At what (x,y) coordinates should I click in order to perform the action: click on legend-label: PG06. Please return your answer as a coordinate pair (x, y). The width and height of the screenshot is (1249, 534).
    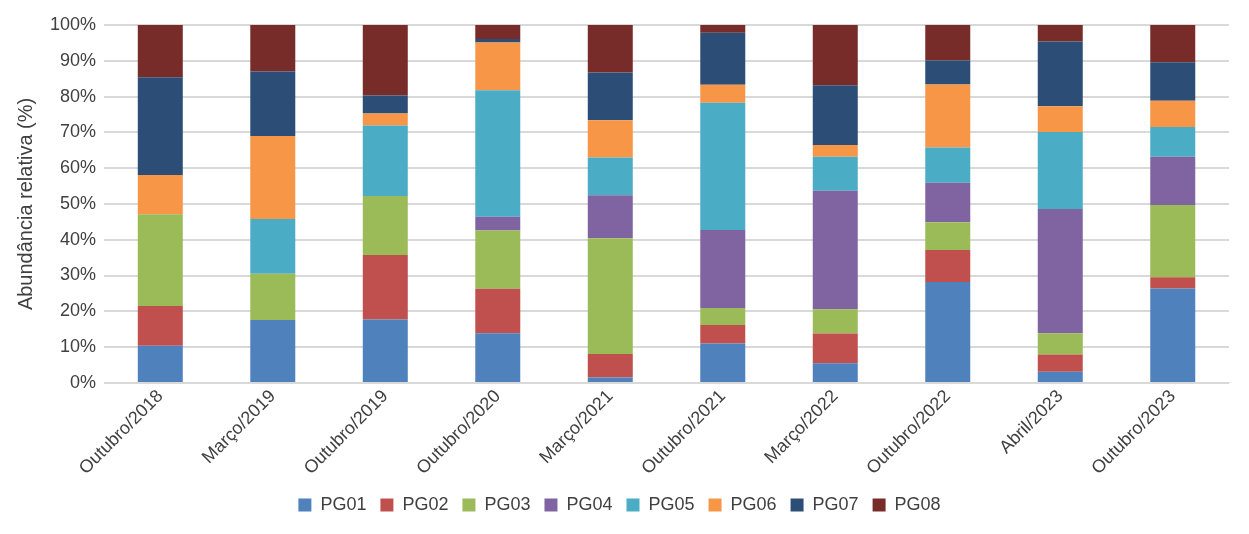
    Looking at the image, I should click on (753, 503).